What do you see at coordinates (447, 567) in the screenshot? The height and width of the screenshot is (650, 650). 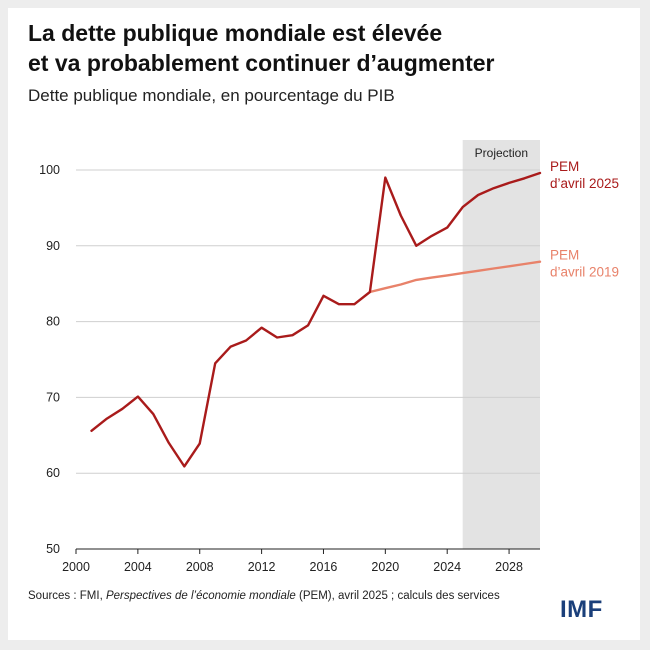 I see `x-tick-label: 2024` at bounding box center [447, 567].